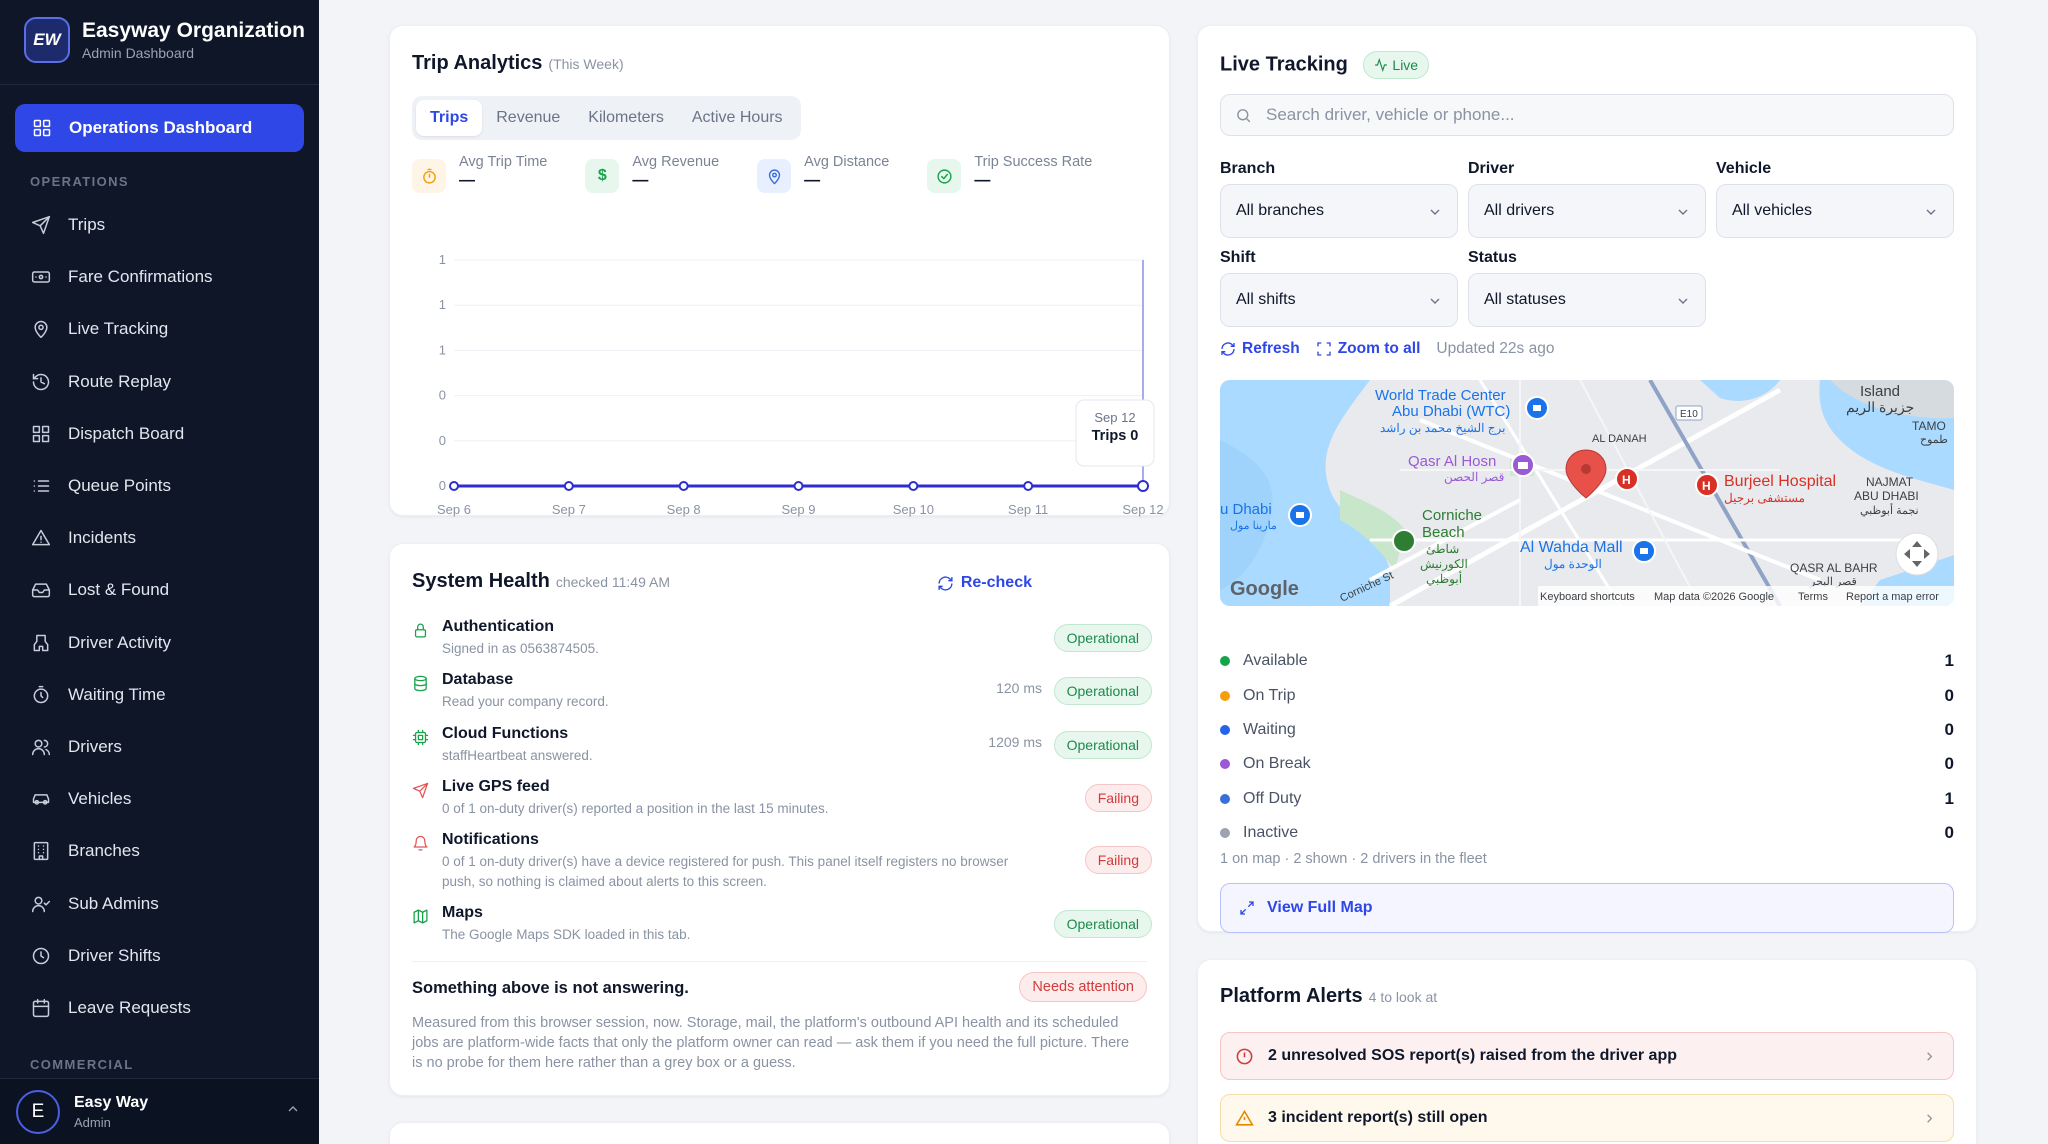 The width and height of the screenshot is (2048, 1144). Describe the element at coordinates (1917, 554) in the screenshot. I see `map-camera-control` at that location.